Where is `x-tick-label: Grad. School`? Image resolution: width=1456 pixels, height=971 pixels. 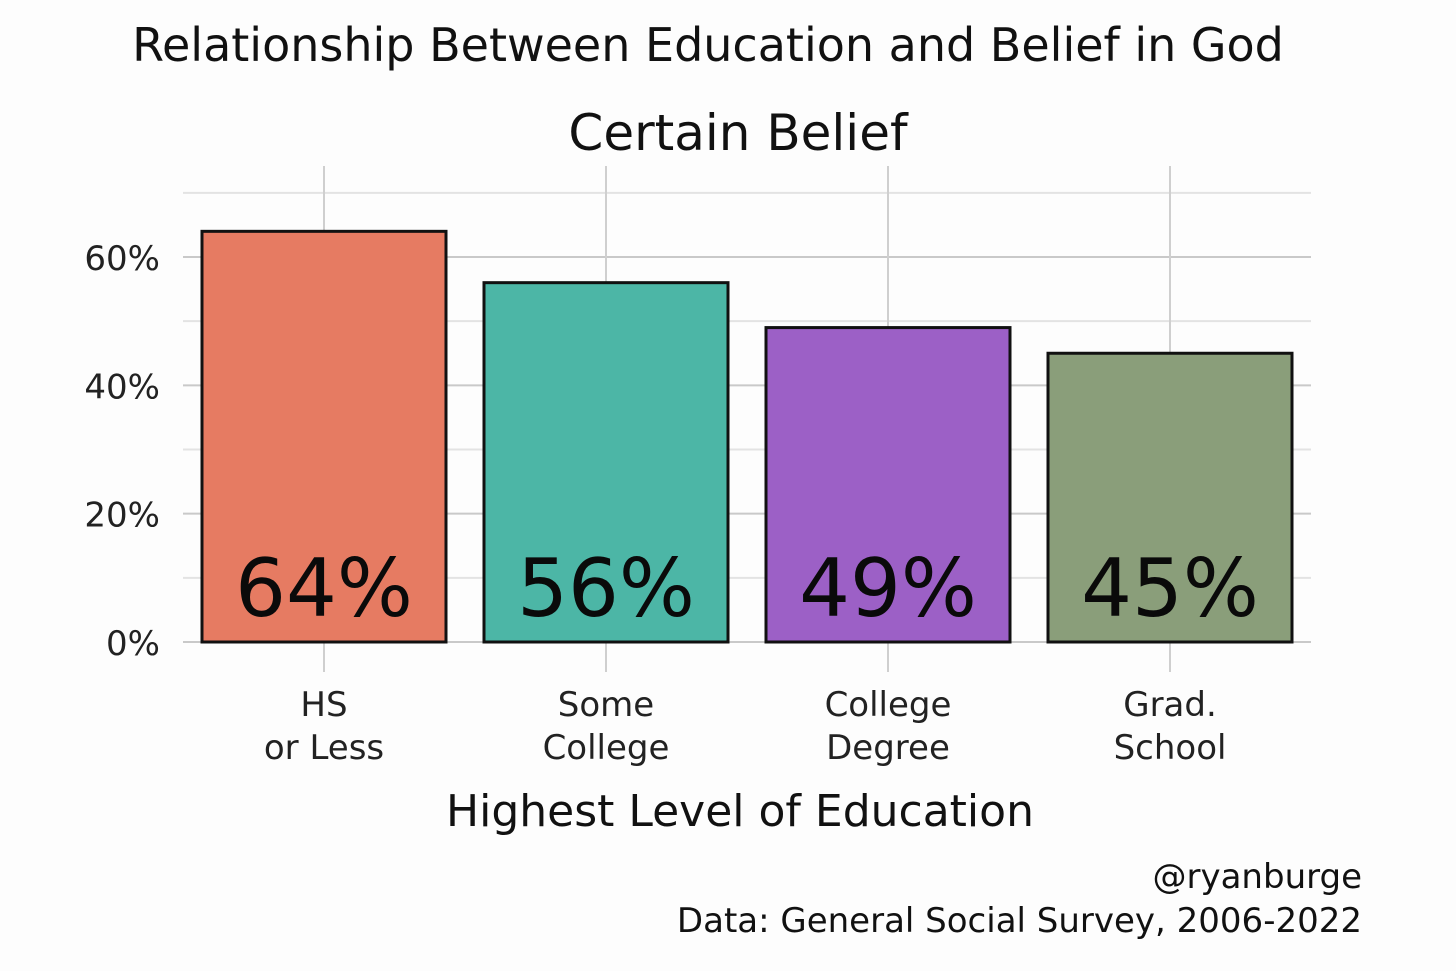
x-tick-label: Grad. School is located at coordinates (1170, 726).